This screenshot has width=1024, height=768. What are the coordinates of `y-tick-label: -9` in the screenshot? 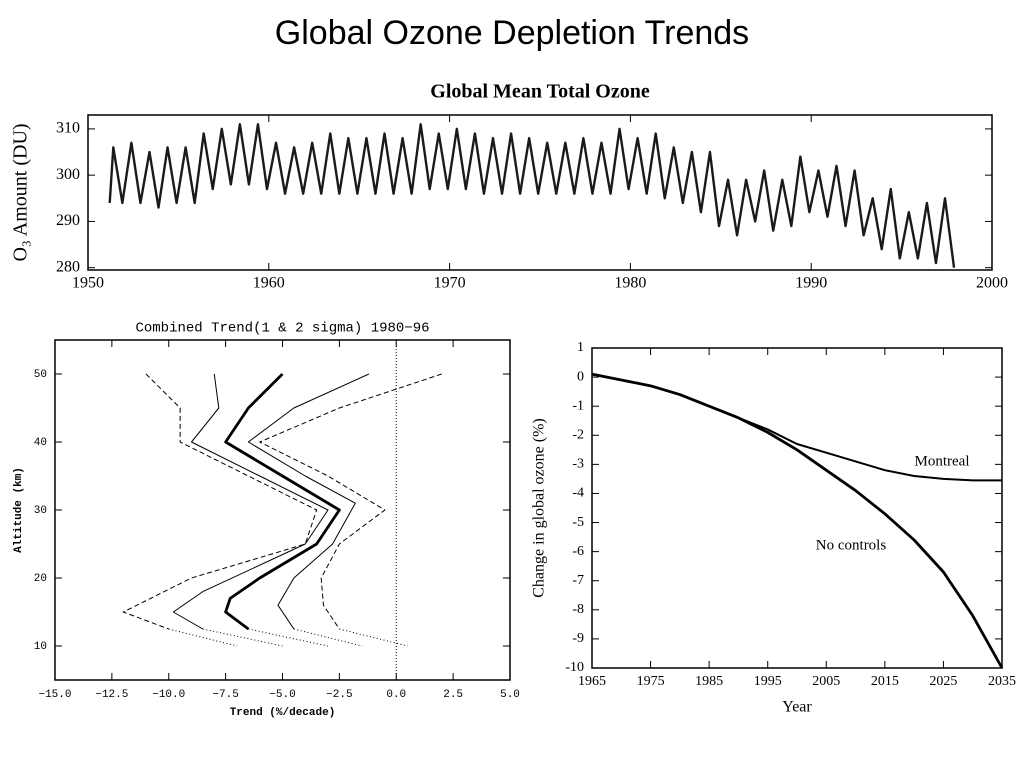 It's located at (578, 638).